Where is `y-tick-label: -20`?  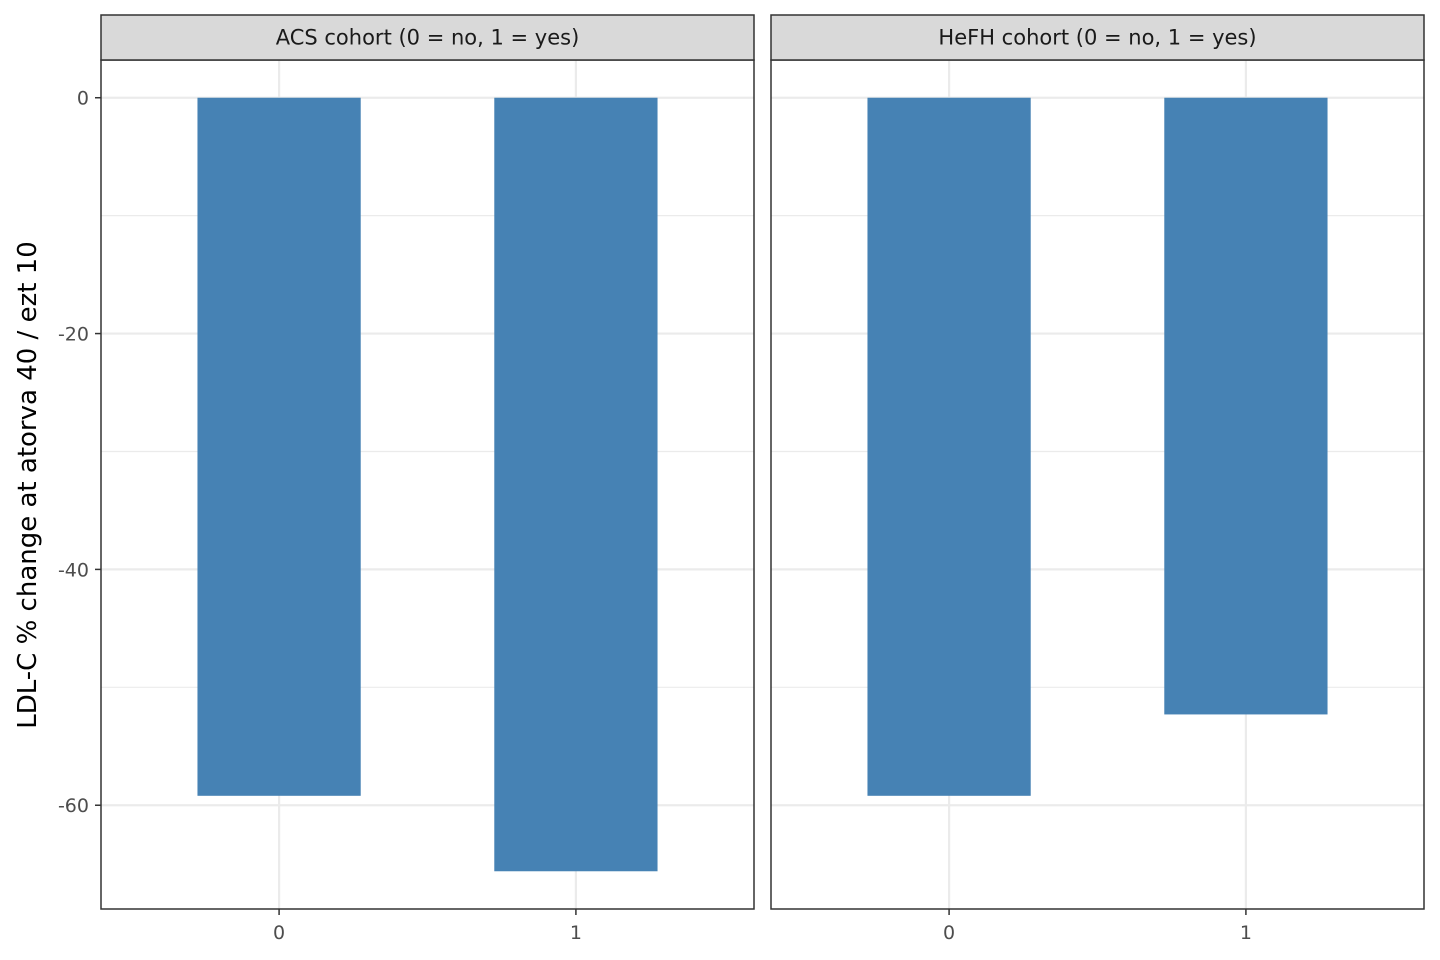 y-tick-label: -20 is located at coordinates (73, 335).